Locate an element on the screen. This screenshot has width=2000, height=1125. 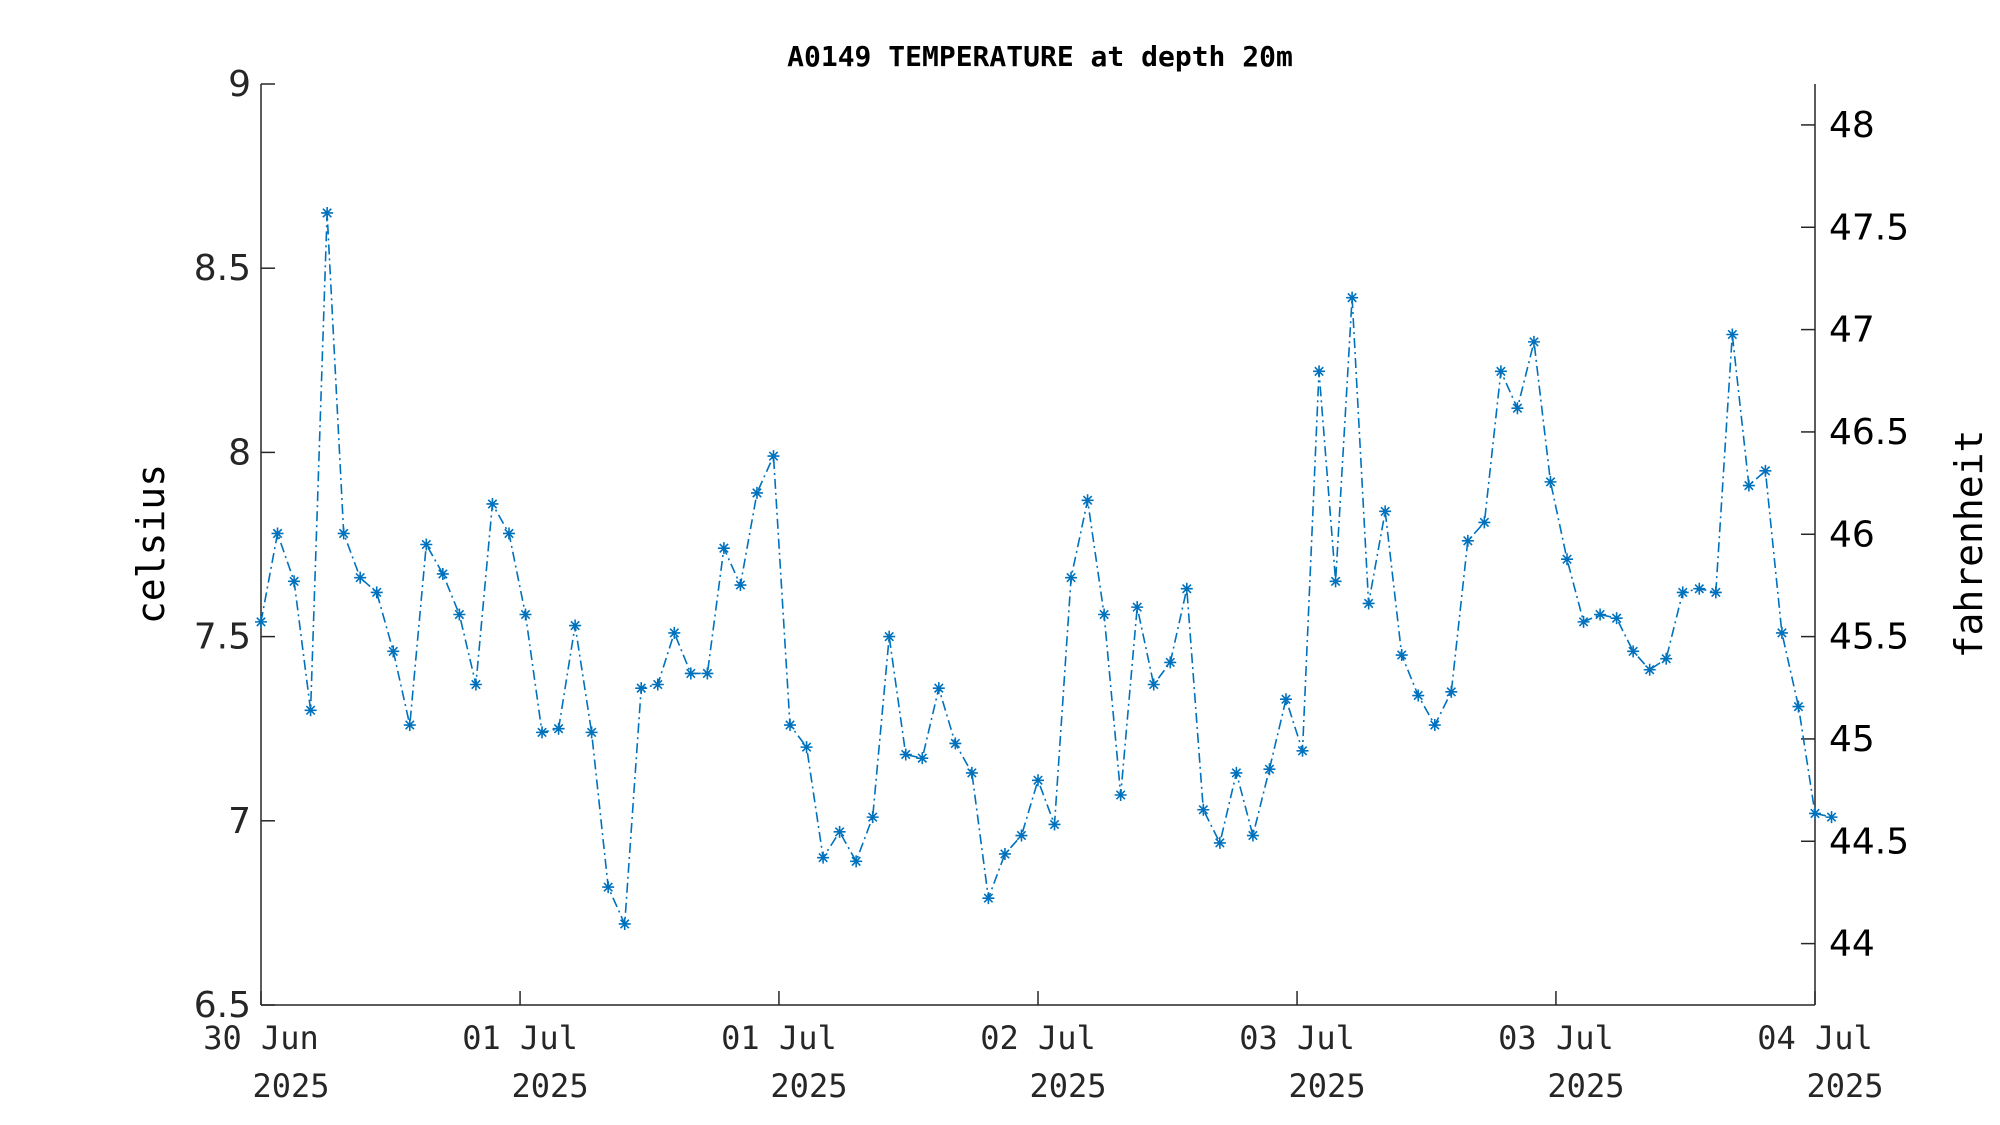
right-tick-label: 44.5 is located at coordinates (1869, 841).